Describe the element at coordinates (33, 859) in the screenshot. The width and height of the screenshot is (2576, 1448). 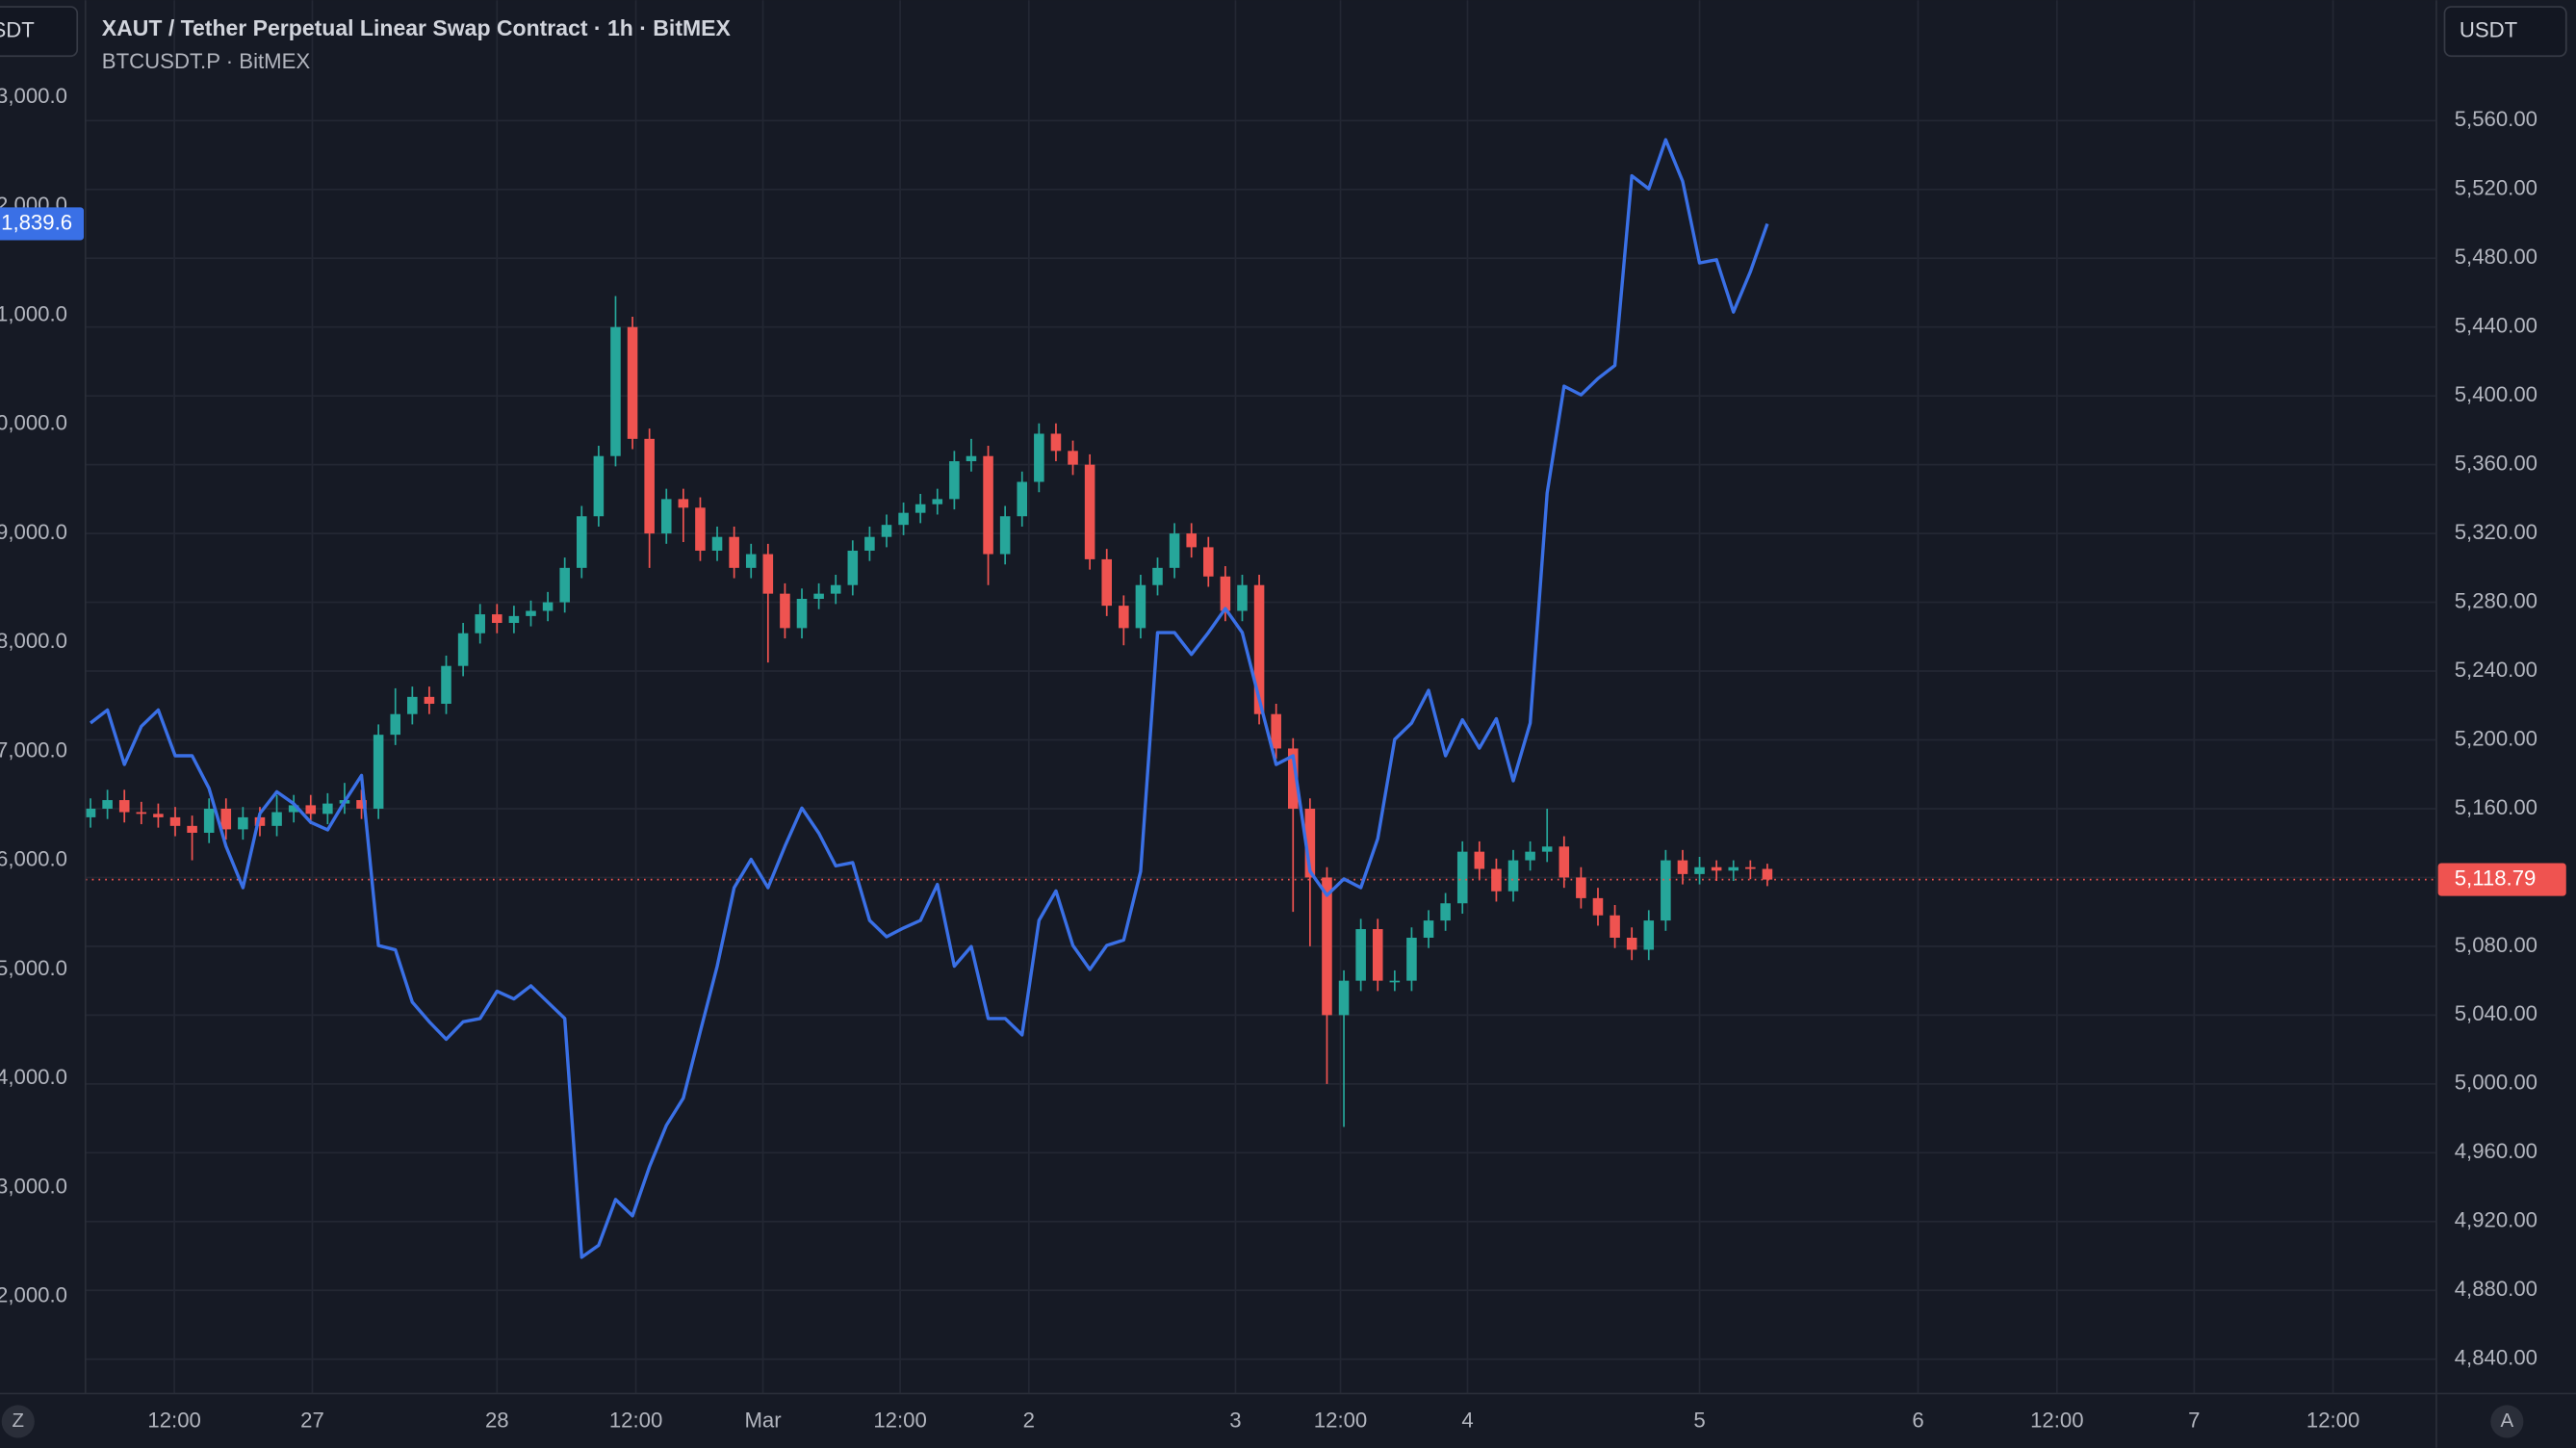
I see `y2-tick-label: 66,000.0` at that location.